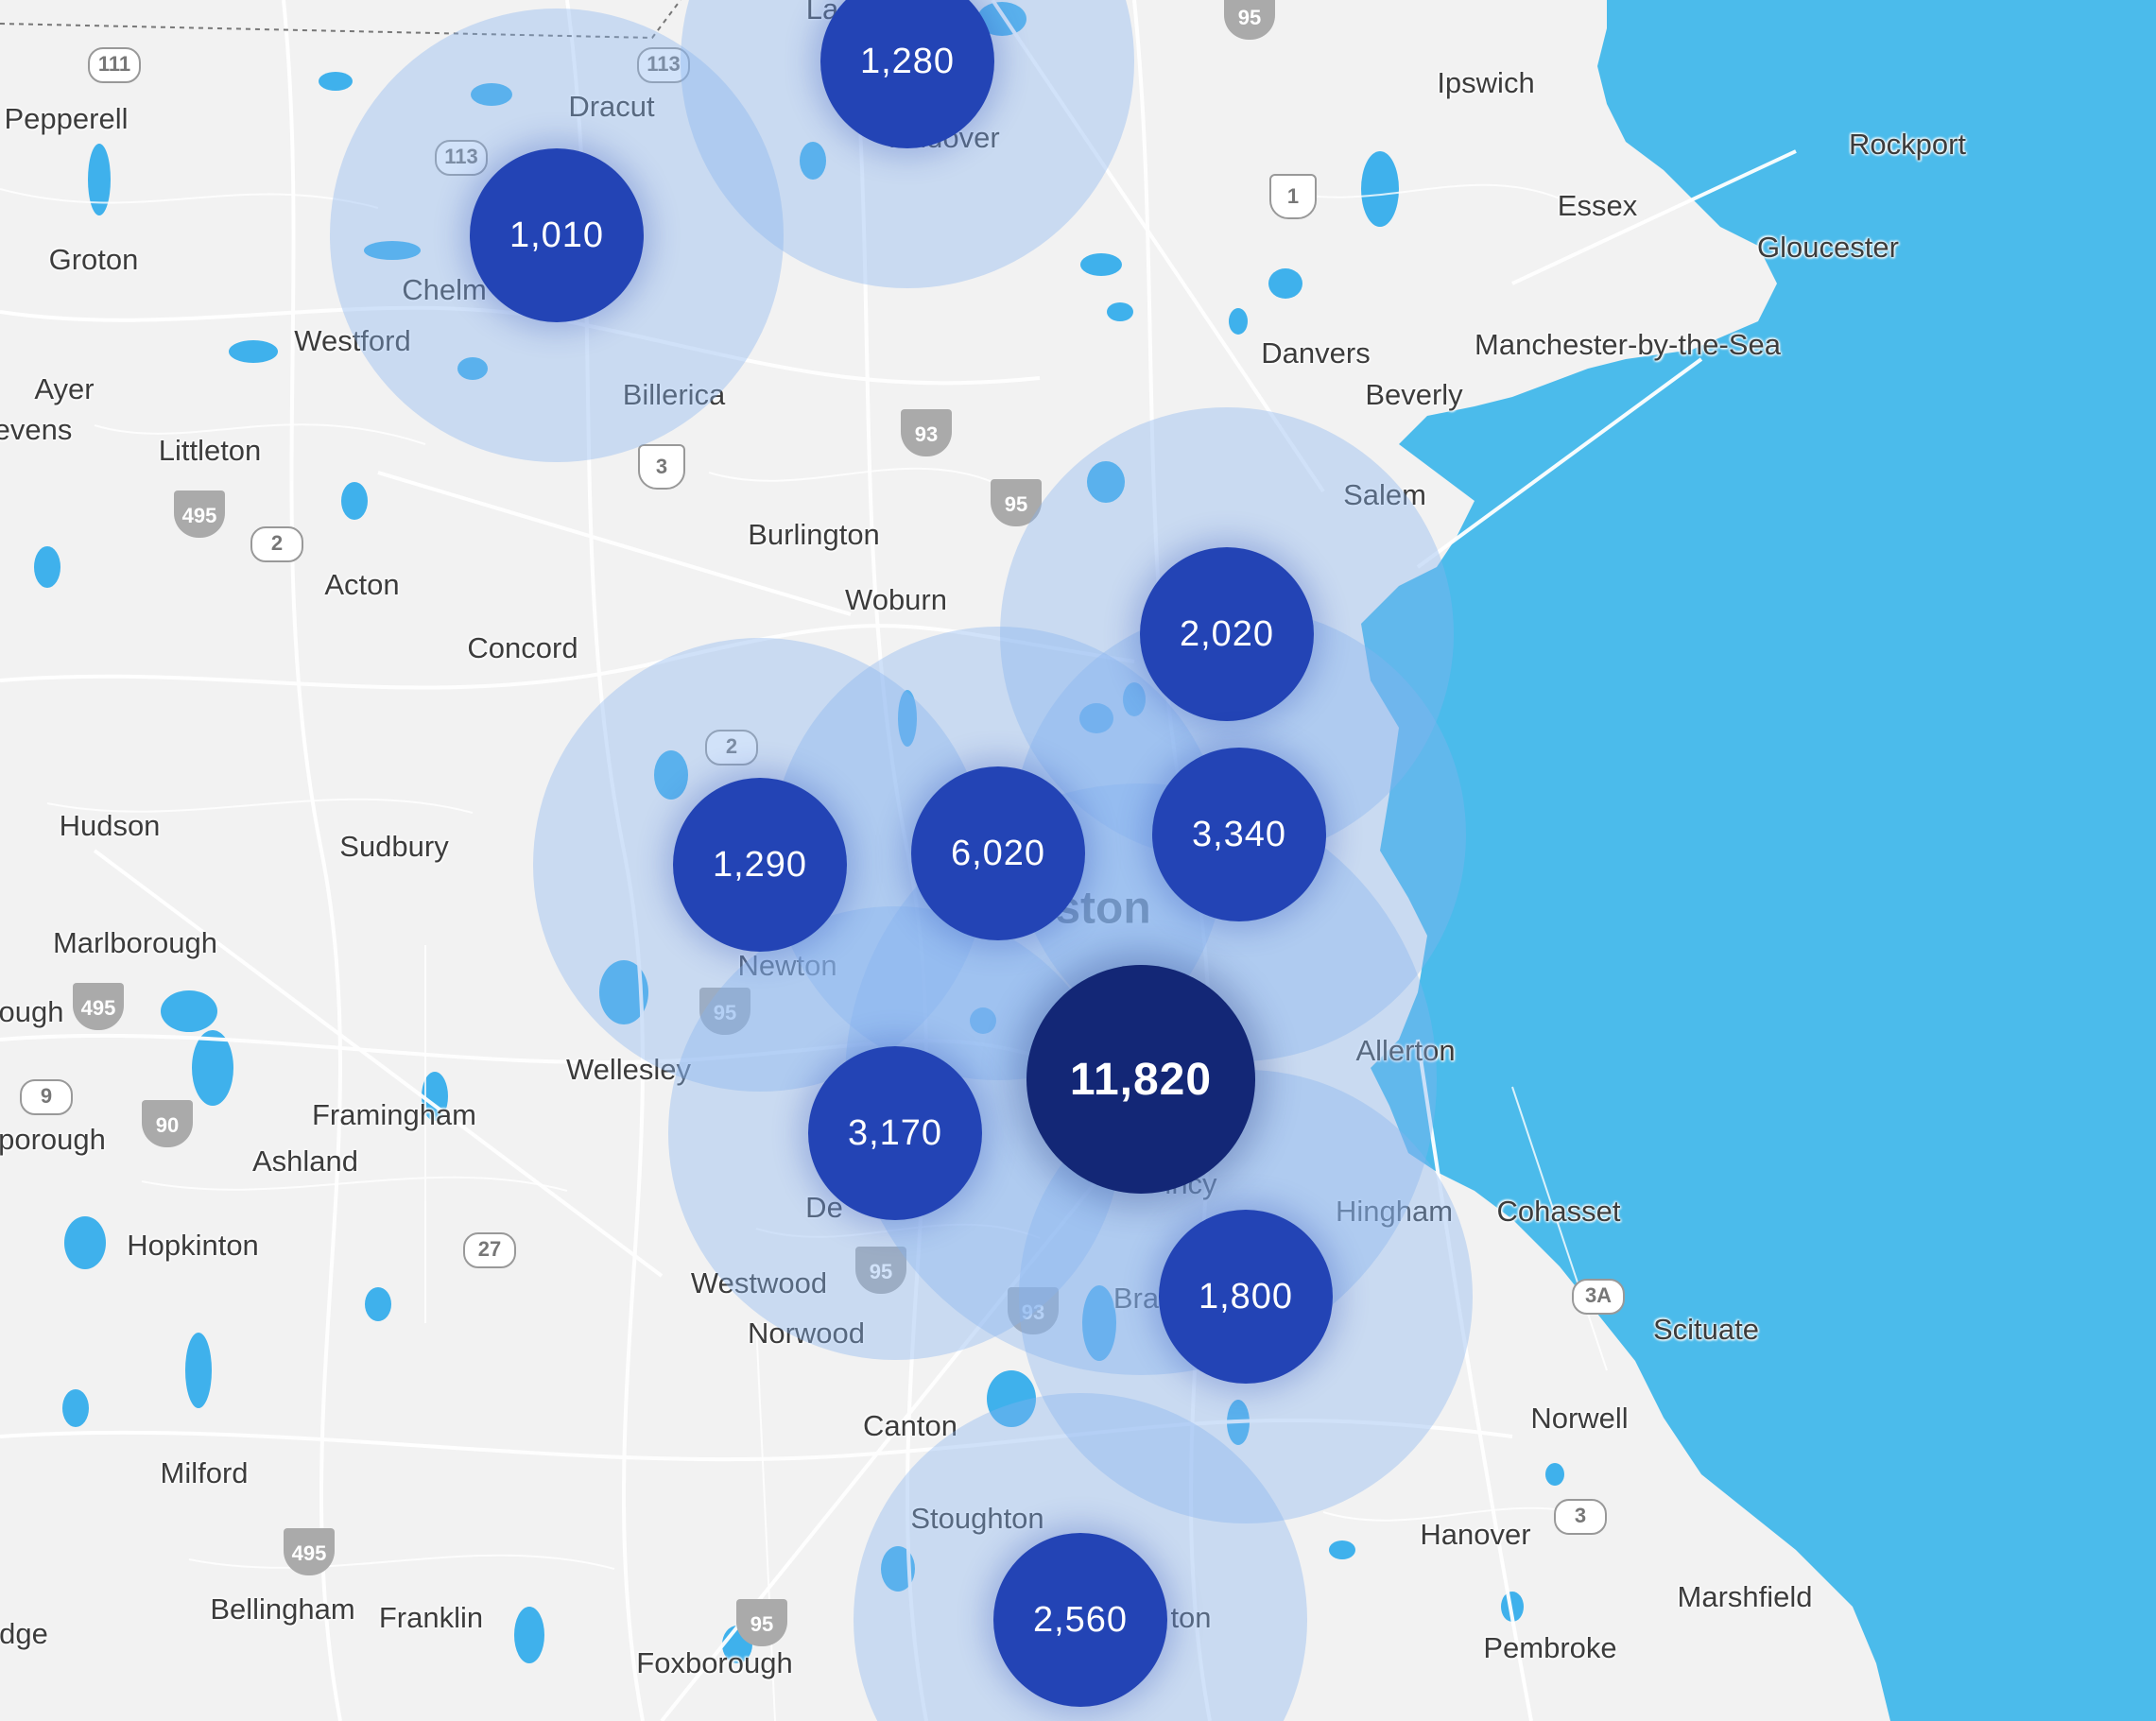  What do you see at coordinates (135, 942) in the screenshot?
I see `place-label-marlborough: Marlborough` at bounding box center [135, 942].